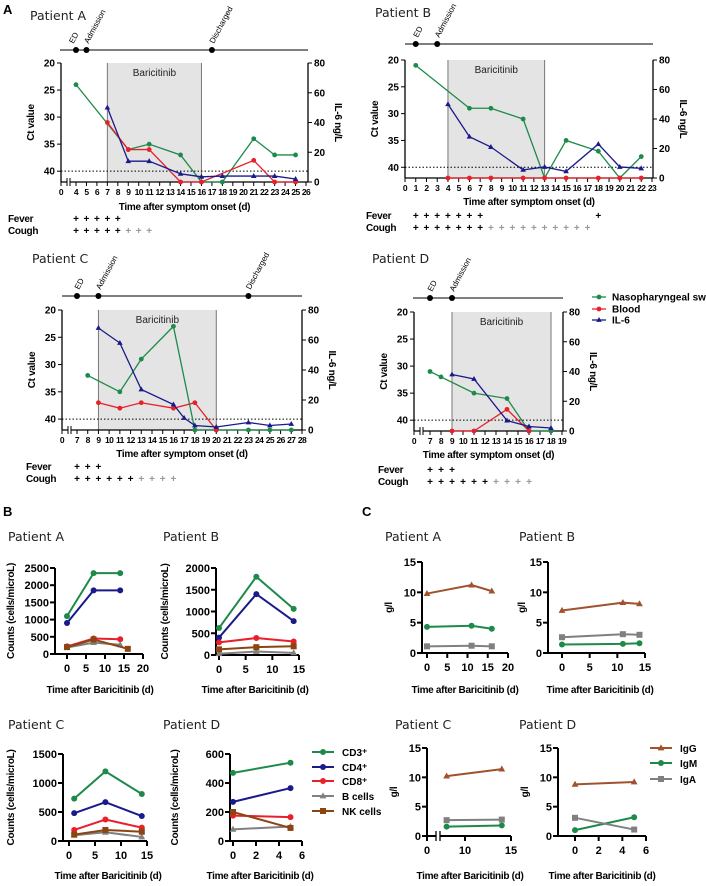  I want to click on x-tick-label: 28, so click(302, 440).